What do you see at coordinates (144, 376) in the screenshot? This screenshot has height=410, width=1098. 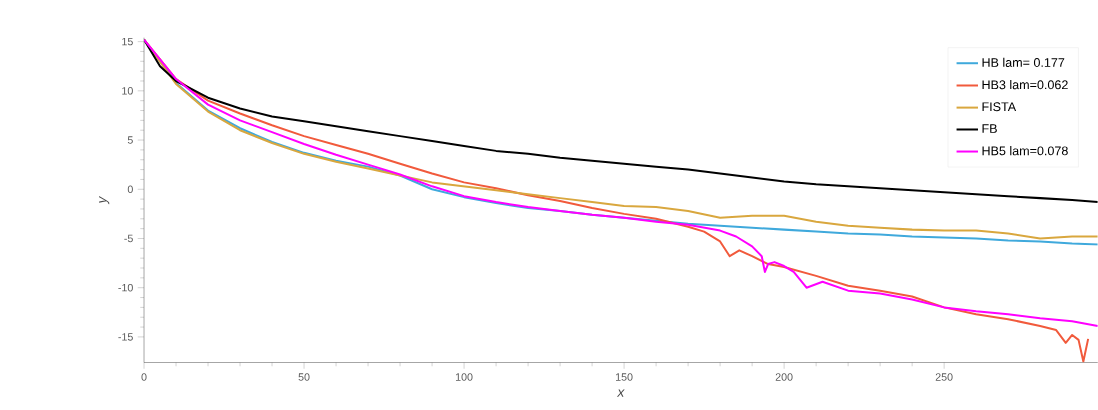 I see `x-tick-label: 0` at bounding box center [144, 376].